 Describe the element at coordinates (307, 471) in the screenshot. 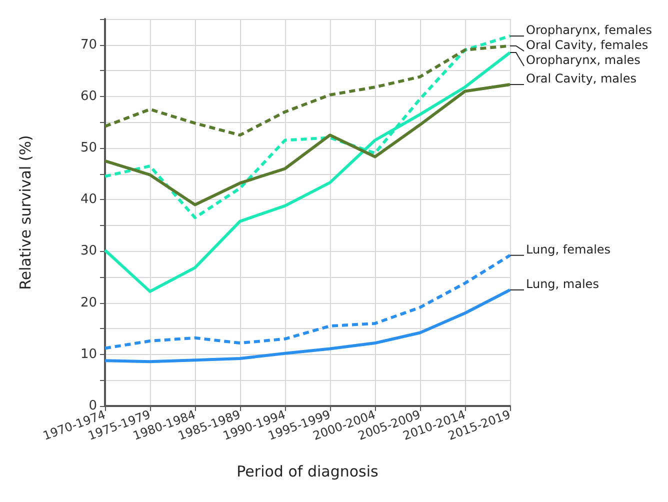

I see `x-axis-title: Period of diagnosis` at that location.